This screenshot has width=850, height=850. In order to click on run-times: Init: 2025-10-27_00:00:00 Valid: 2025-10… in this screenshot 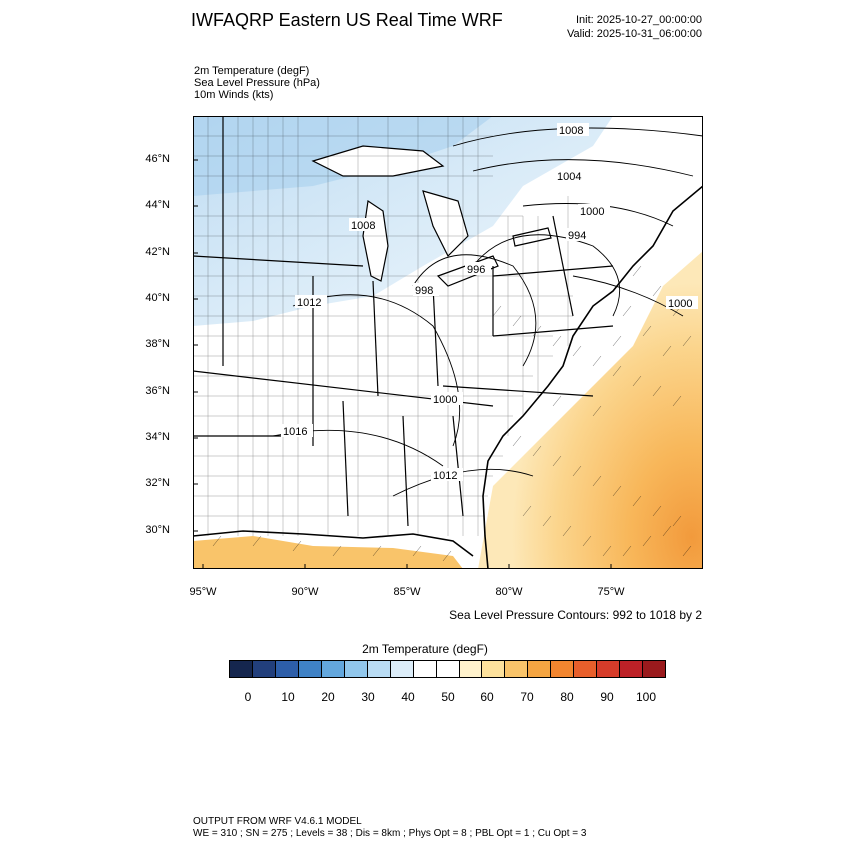, I will do `click(634, 27)`.